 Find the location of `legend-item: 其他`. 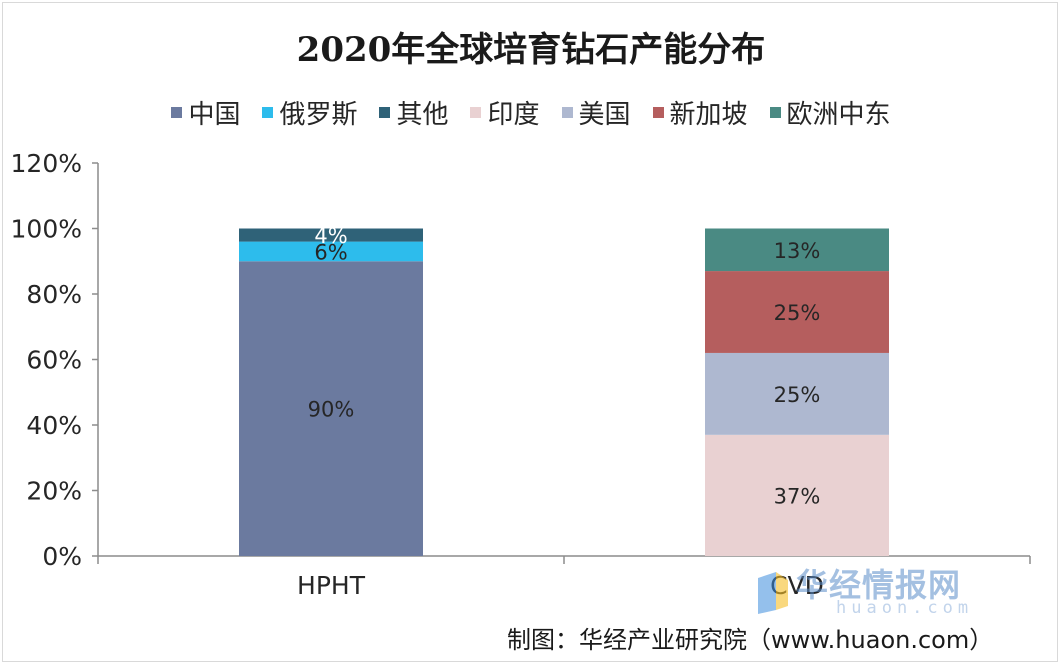

legend-item: 其他 is located at coordinates (413, 112).